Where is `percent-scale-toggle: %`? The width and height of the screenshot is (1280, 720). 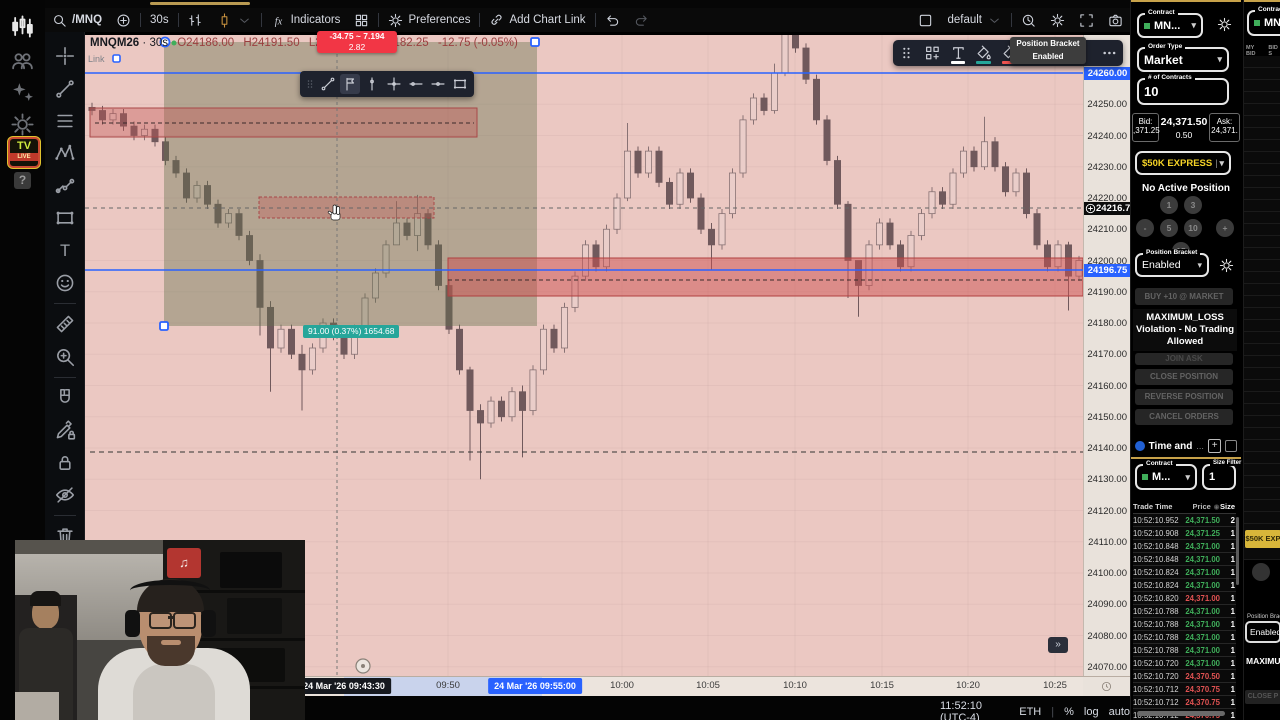 percent-scale-toggle: % is located at coordinates (1069, 712).